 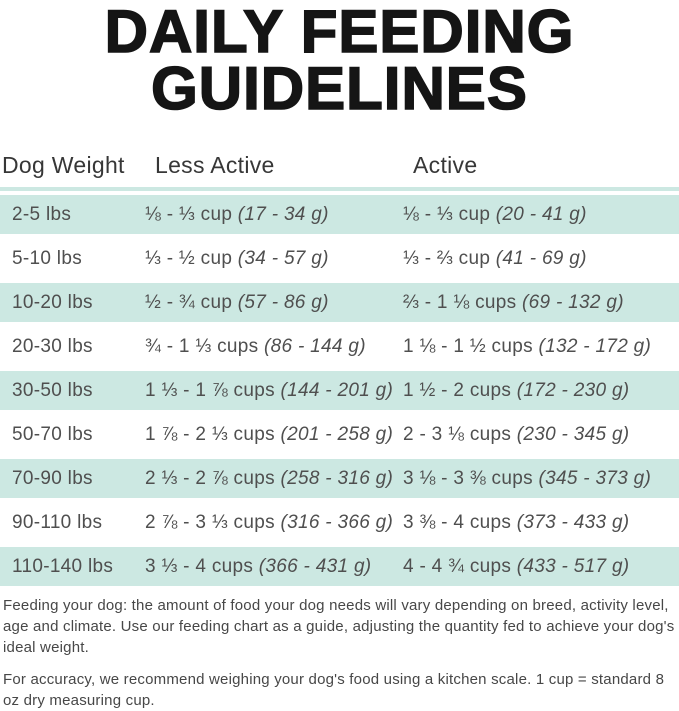 I want to click on table-top-rule, so click(x=339, y=189).